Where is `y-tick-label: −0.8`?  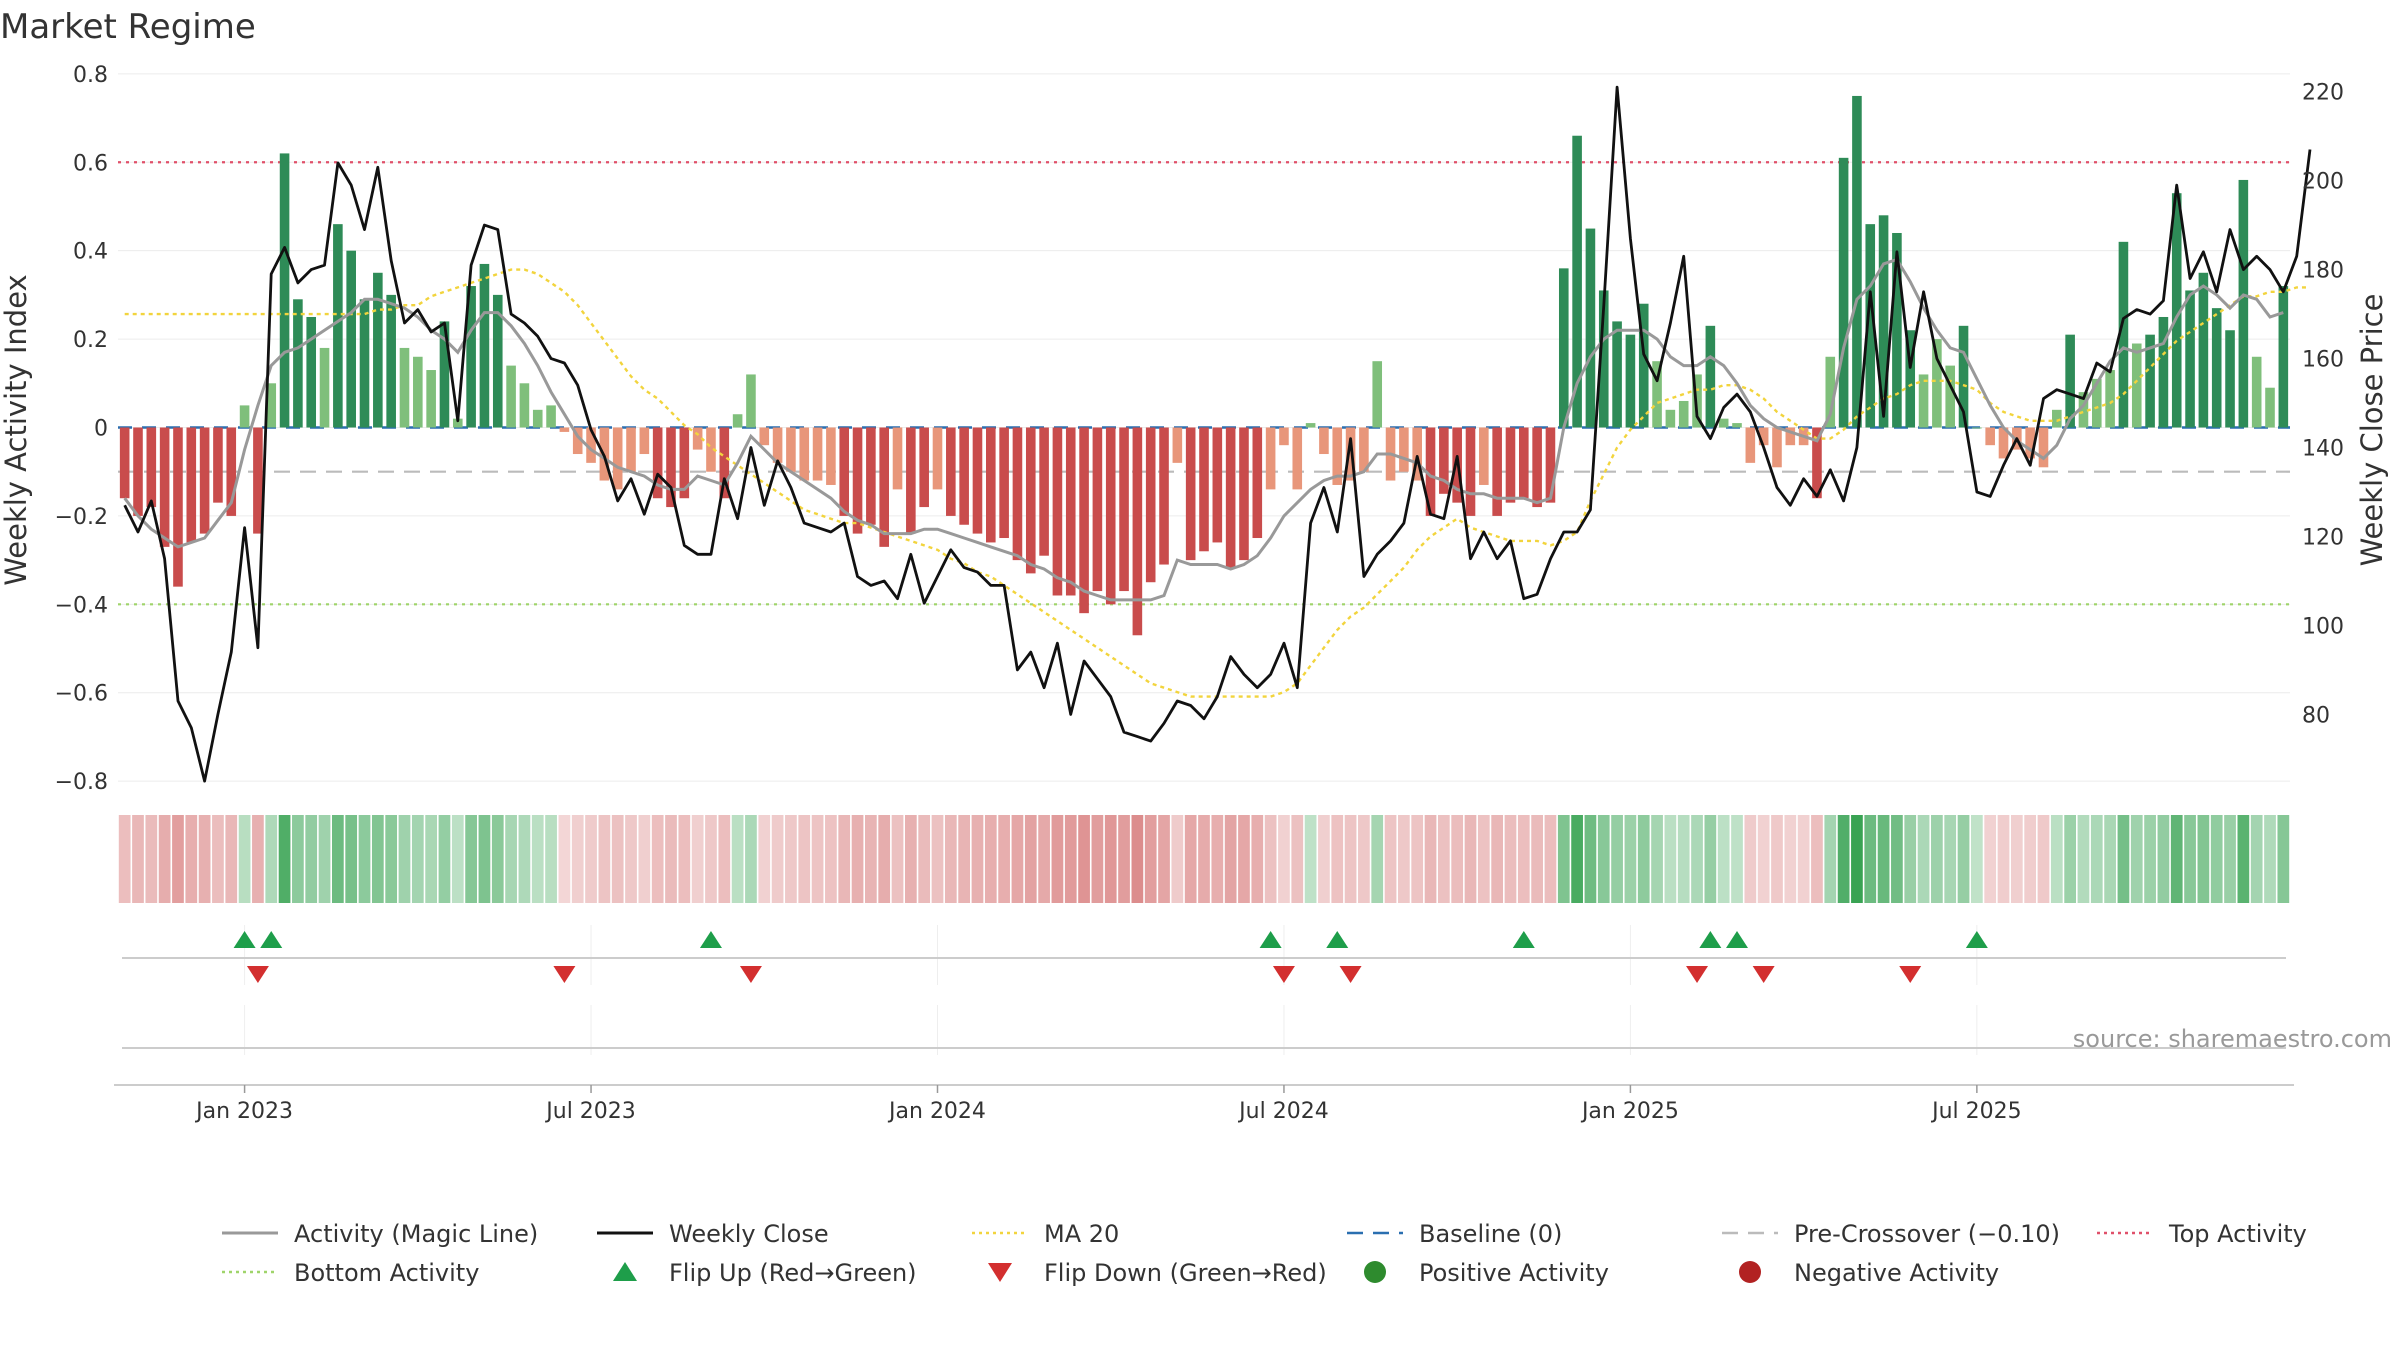 y-tick-label: −0.8 is located at coordinates (81, 782).